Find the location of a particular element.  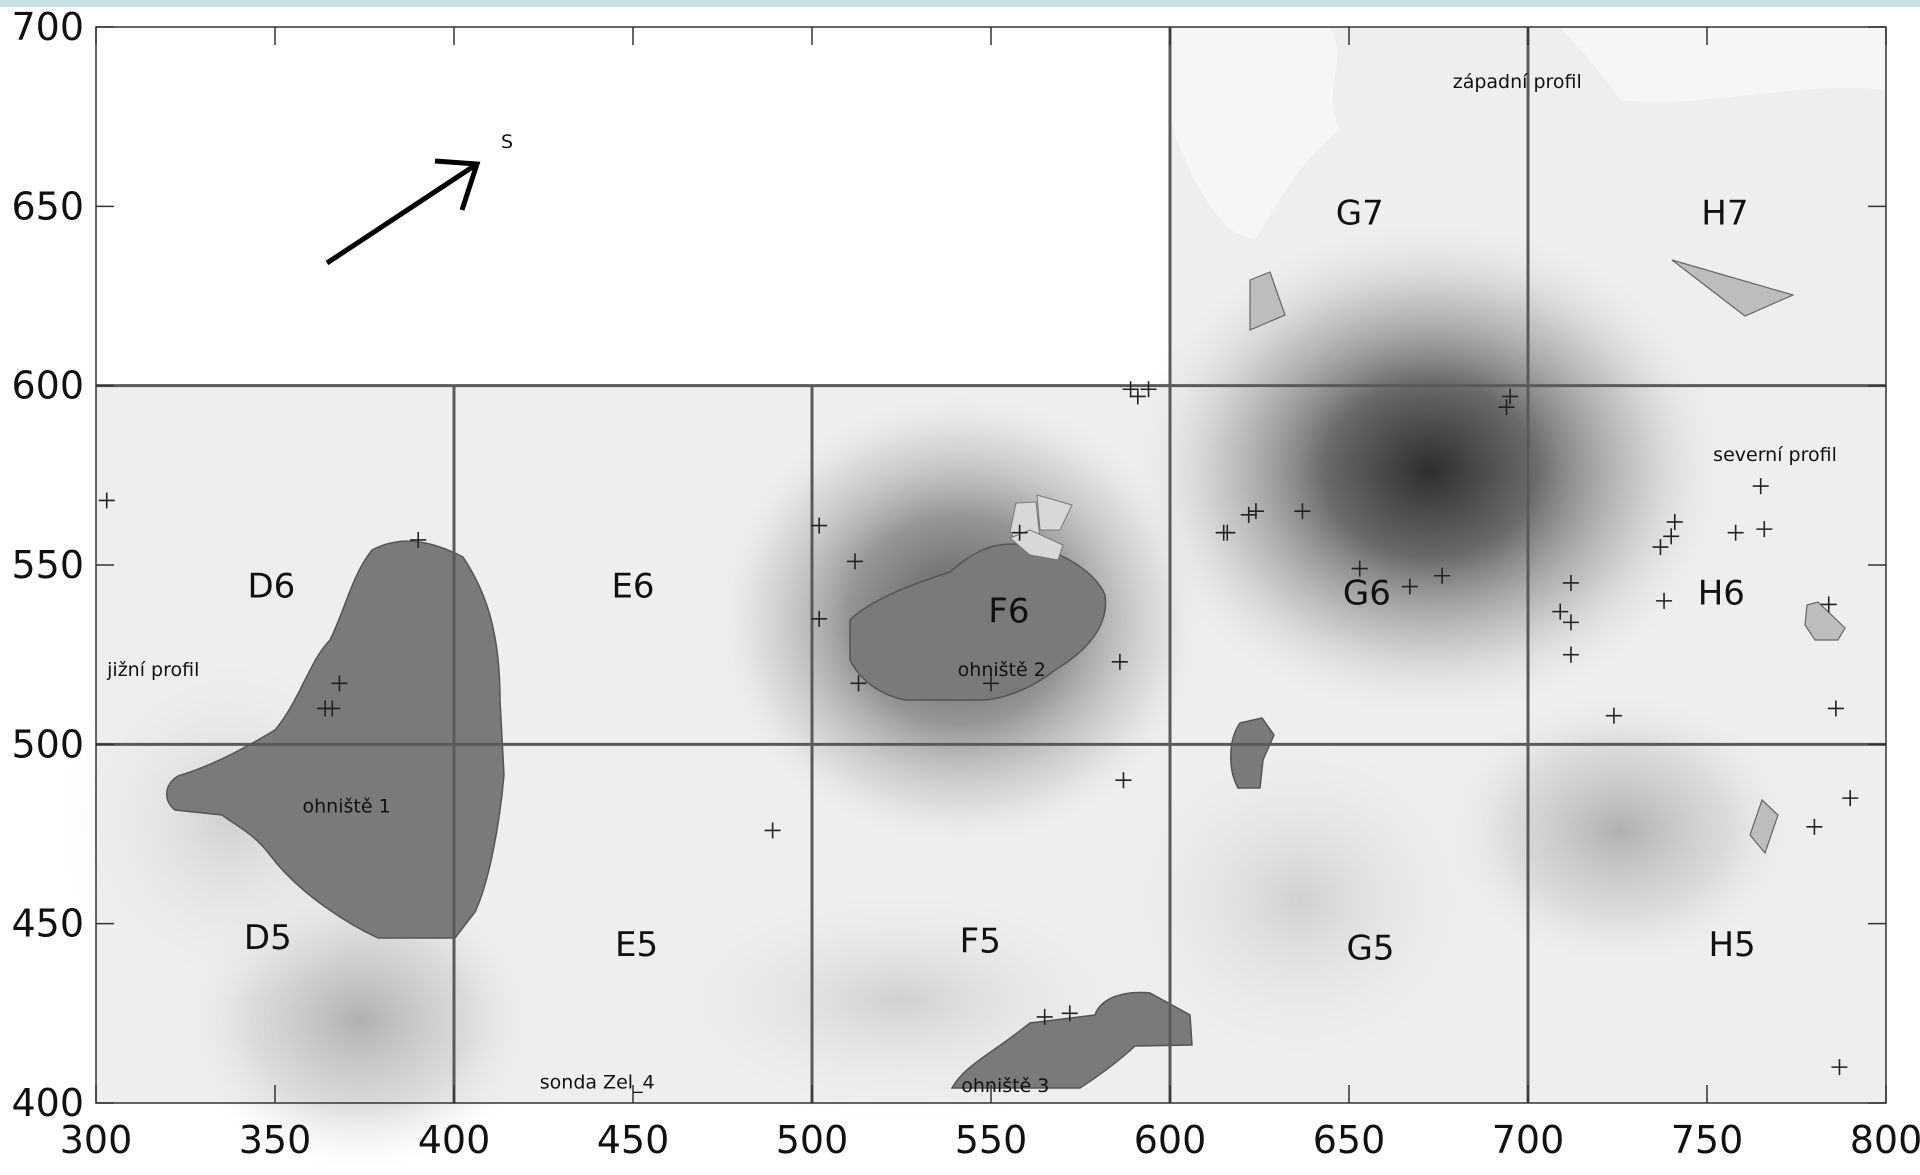

grid-cell-label-f5: F5 is located at coordinates (980, 941).